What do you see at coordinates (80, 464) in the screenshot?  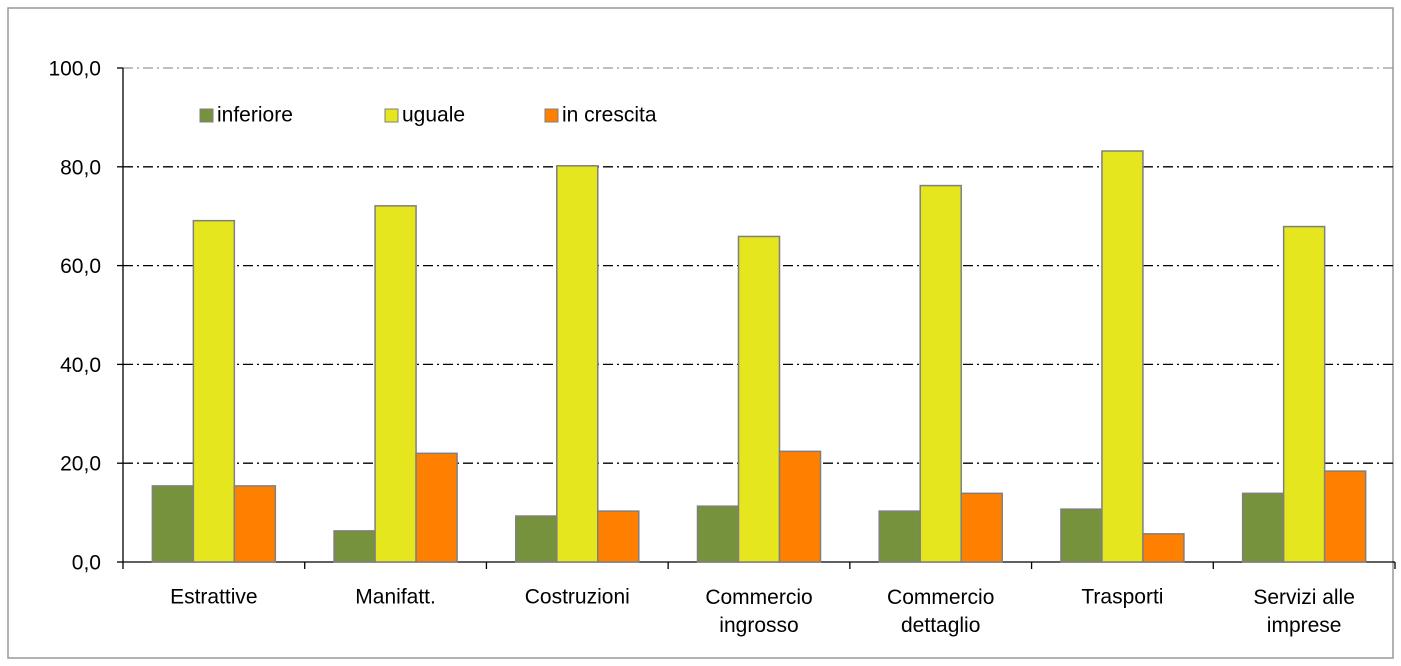 I see `y-tick-label: 20,0` at bounding box center [80, 464].